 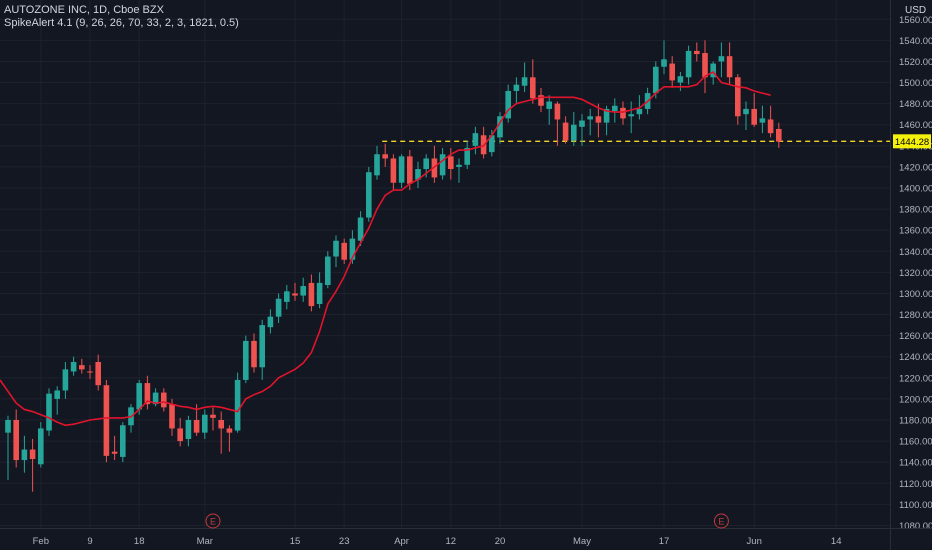 What do you see at coordinates (912, 142) in the screenshot?
I see `current-price-label: 1444.28` at bounding box center [912, 142].